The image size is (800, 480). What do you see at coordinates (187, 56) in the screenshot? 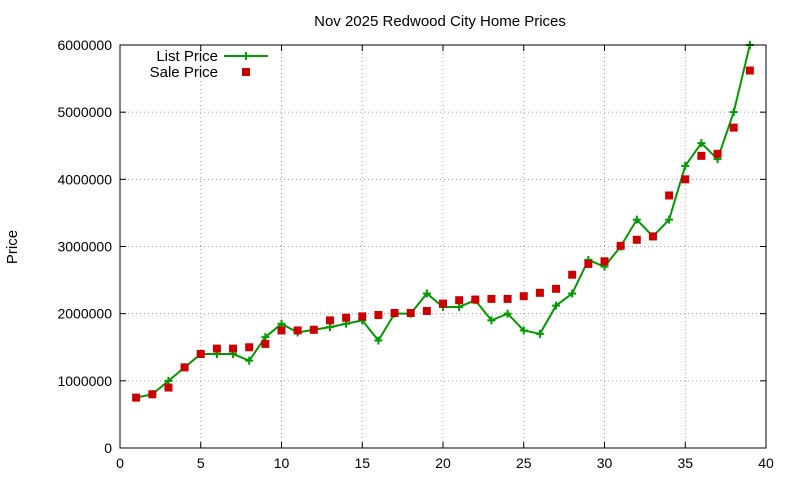
I see `legend-label-list-price: List Price` at bounding box center [187, 56].